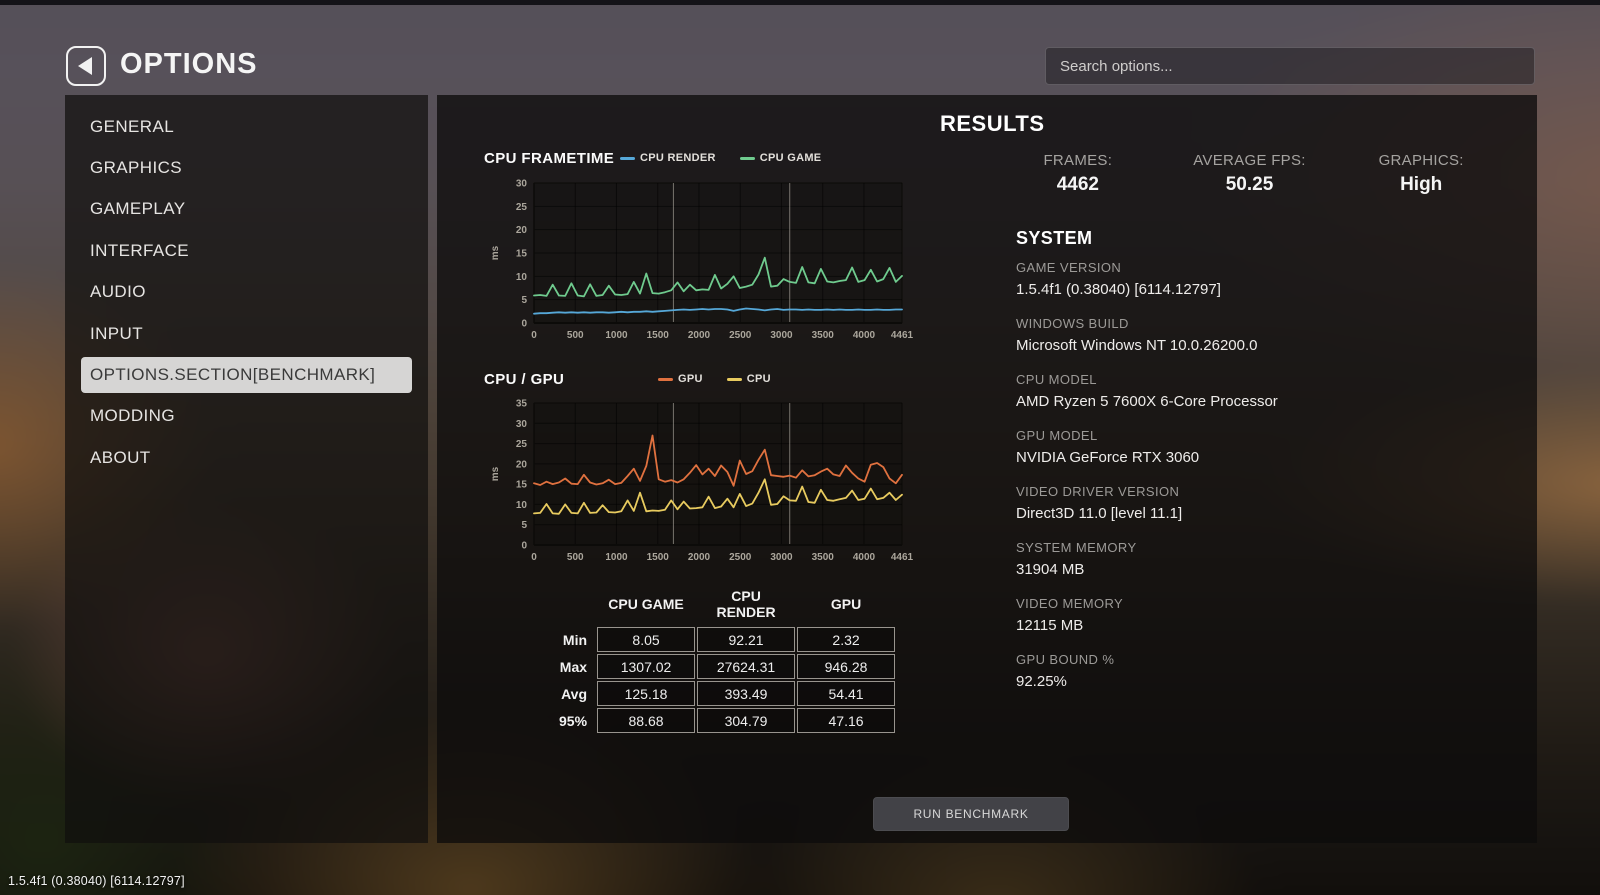 The image size is (1600, 895). Describe the element at coordinates (1250, 174) in the screenshot. I see `average-fps-stat: AVERAGE FPS: 50.25` at that location.